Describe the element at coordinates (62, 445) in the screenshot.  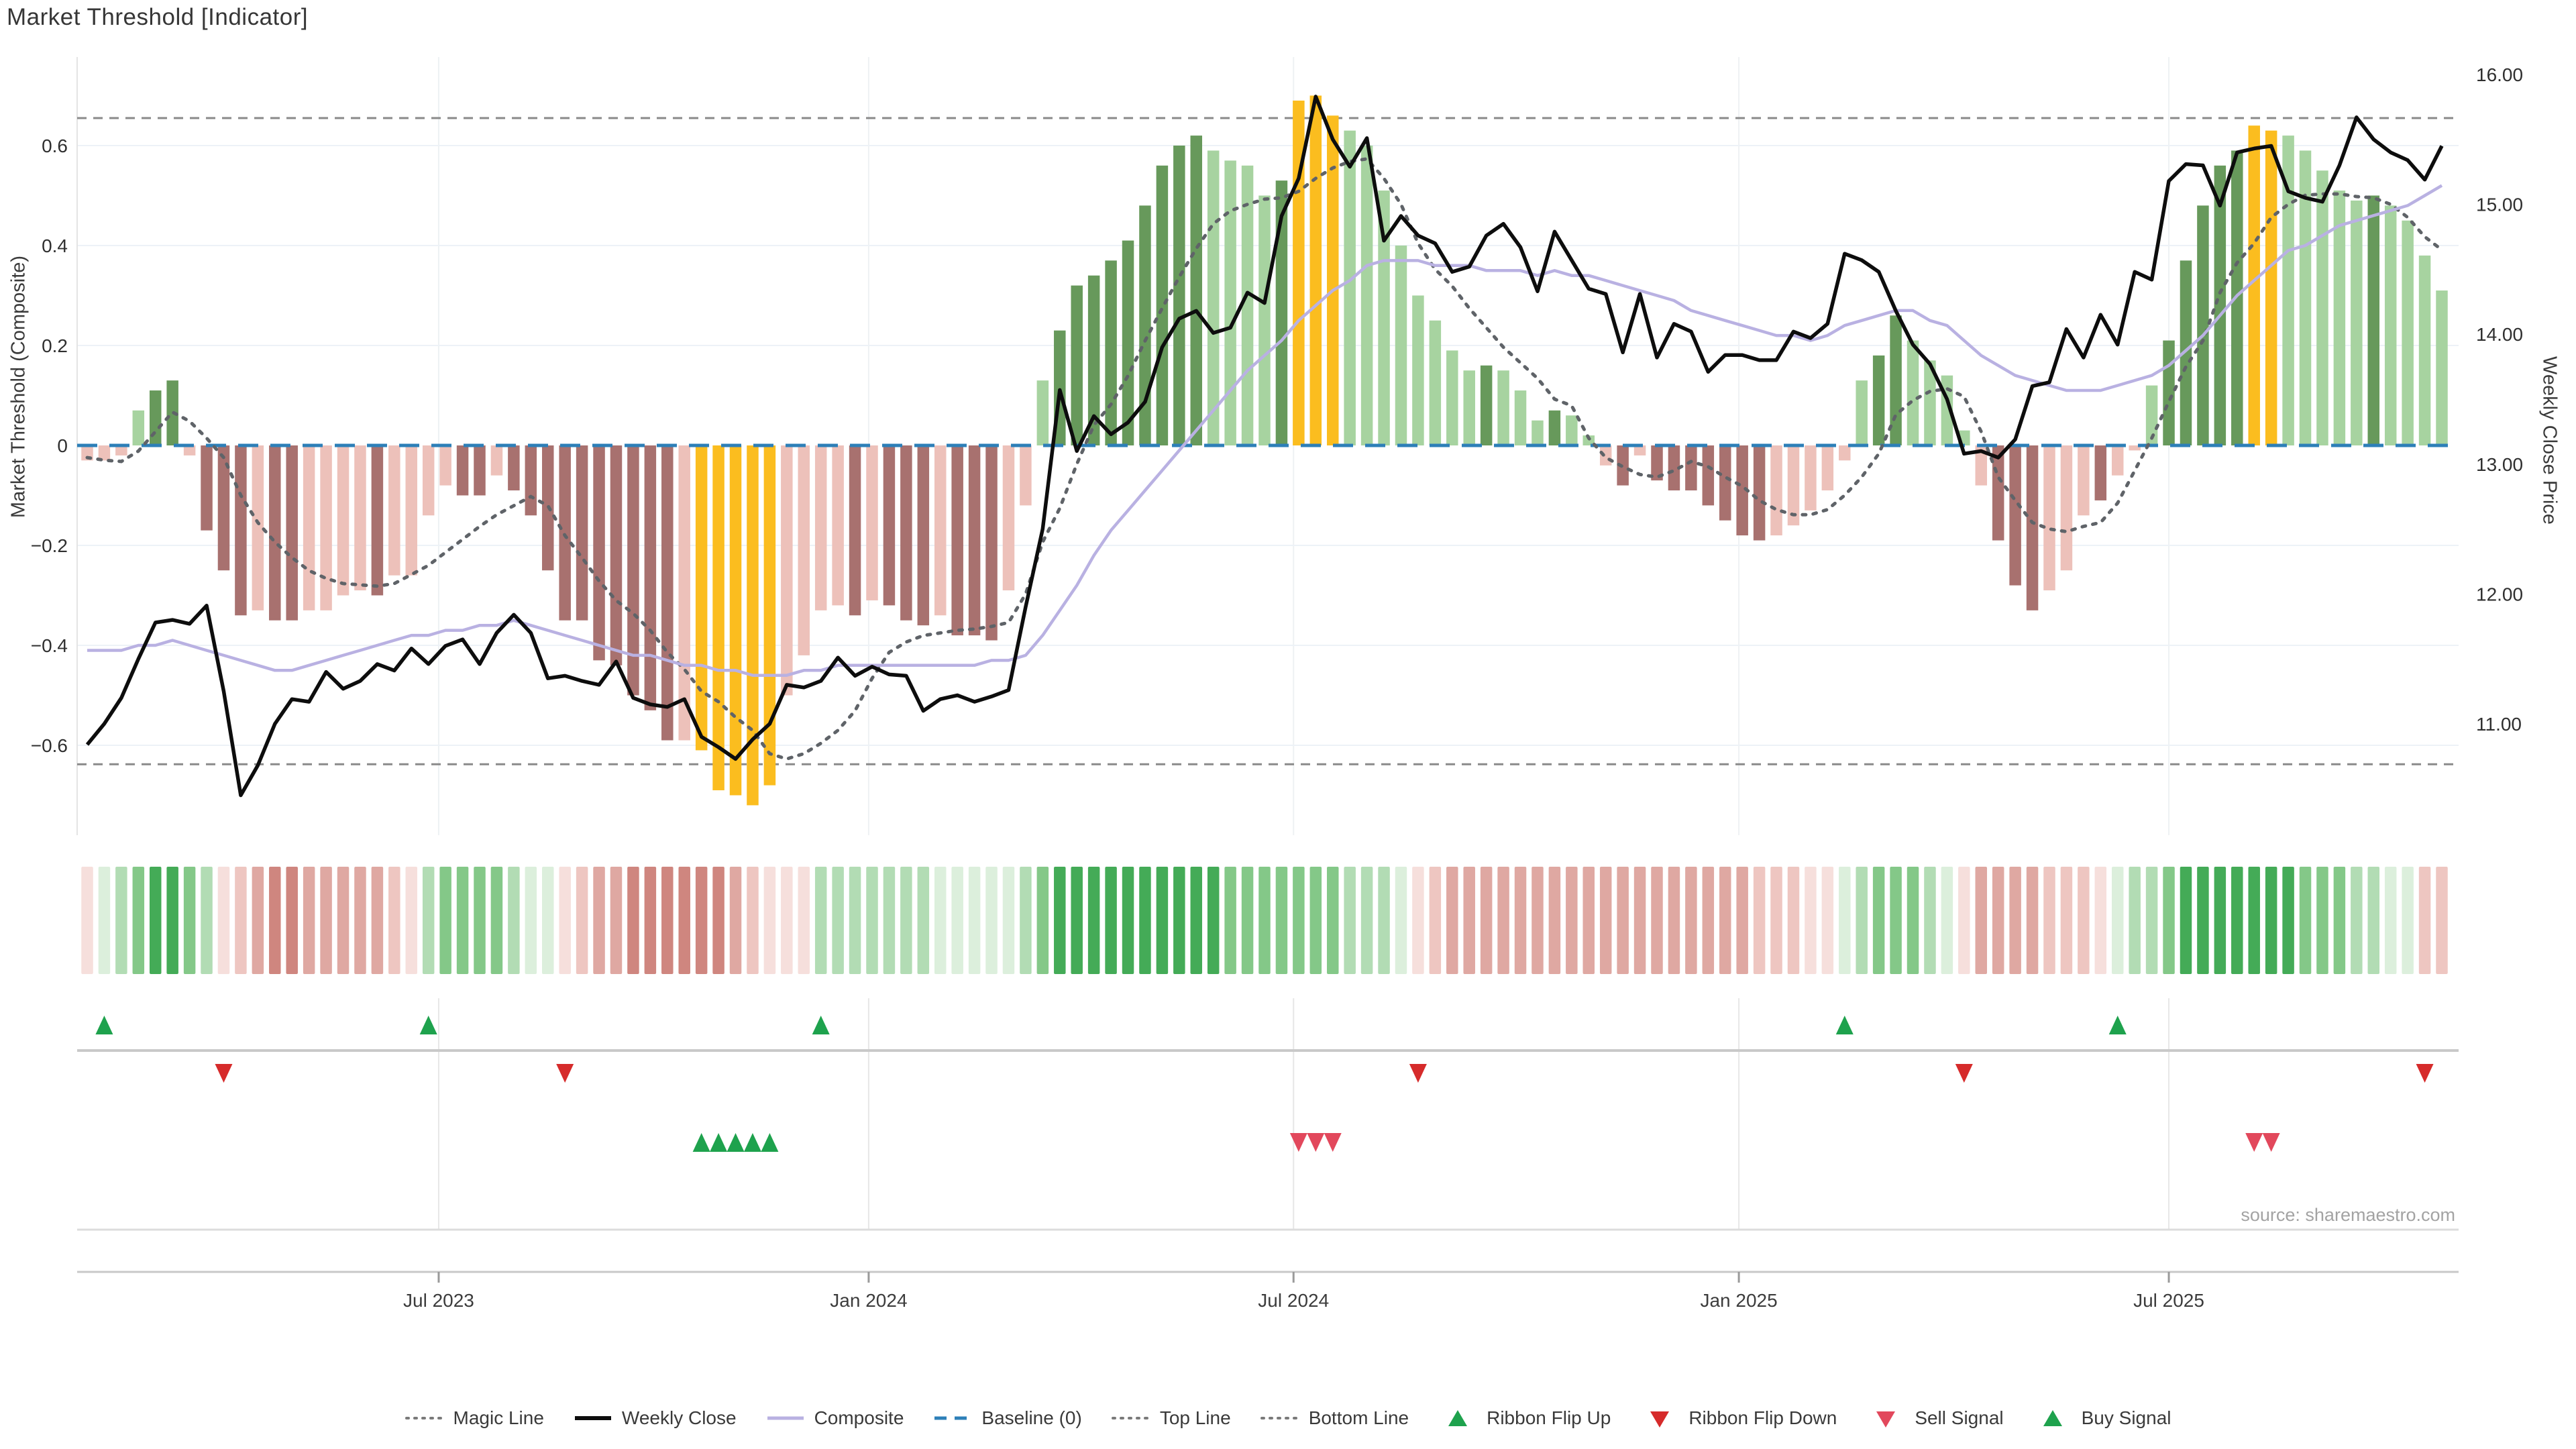
I see `left-axis-tick-label: 0` at that location.